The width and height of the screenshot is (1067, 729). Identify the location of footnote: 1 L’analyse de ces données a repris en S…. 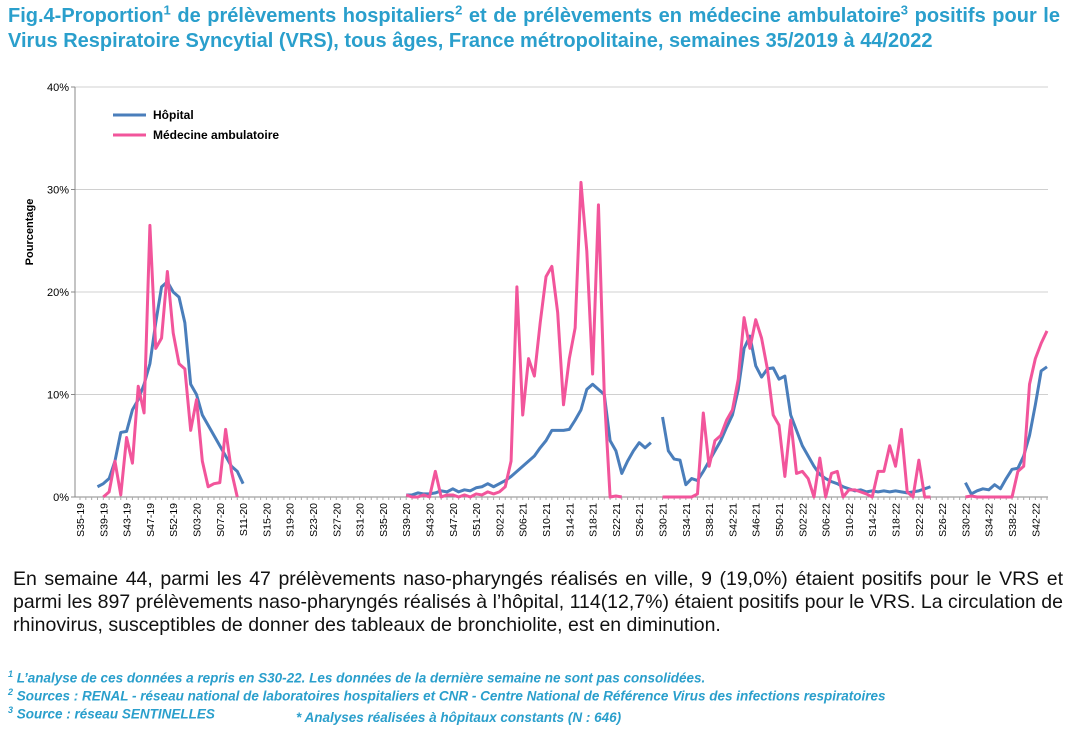
(356, 677).